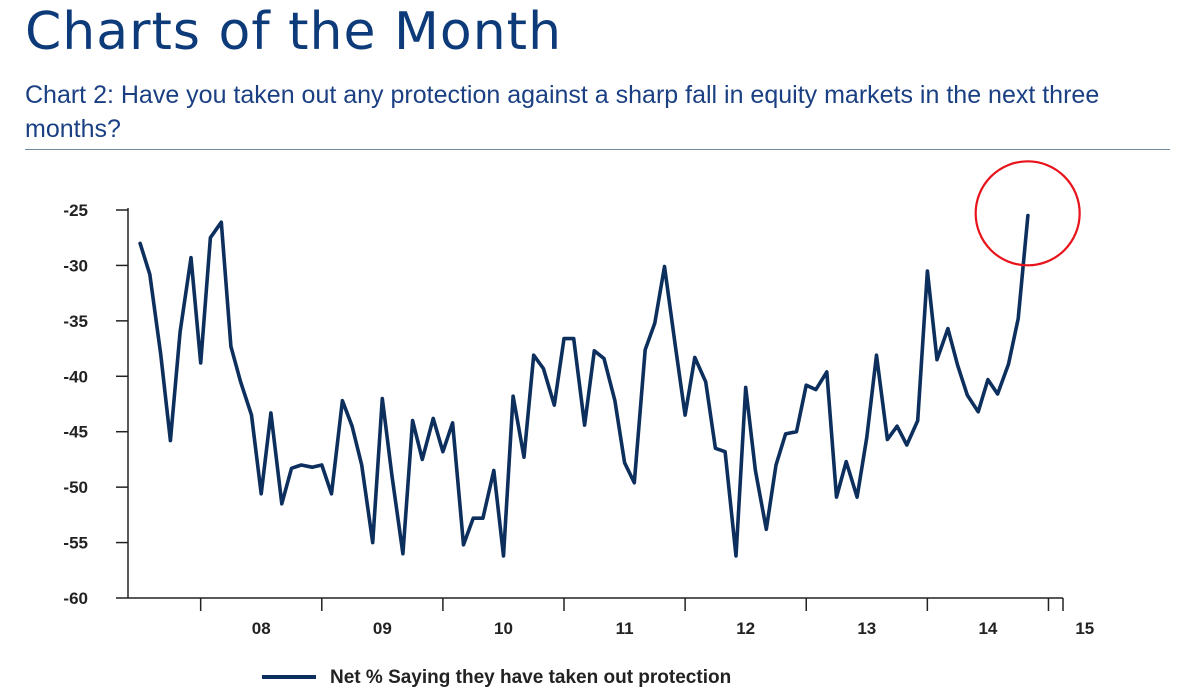  What do you see at coordinates (75, 376) in the screenshot?
I see `y-tick-label: -40` at bounding box center [75, 376].